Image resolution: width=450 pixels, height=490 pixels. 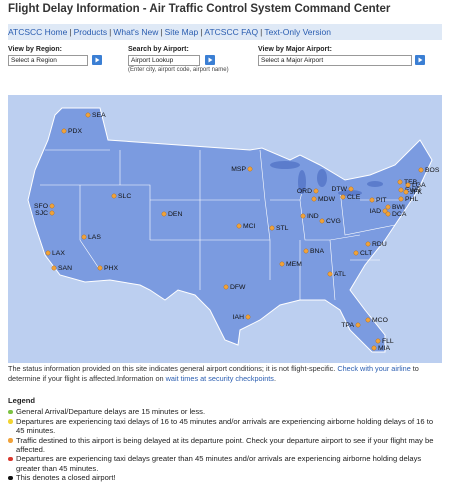 I want to click on legend-title: Legend, so click(x=22, y=400).